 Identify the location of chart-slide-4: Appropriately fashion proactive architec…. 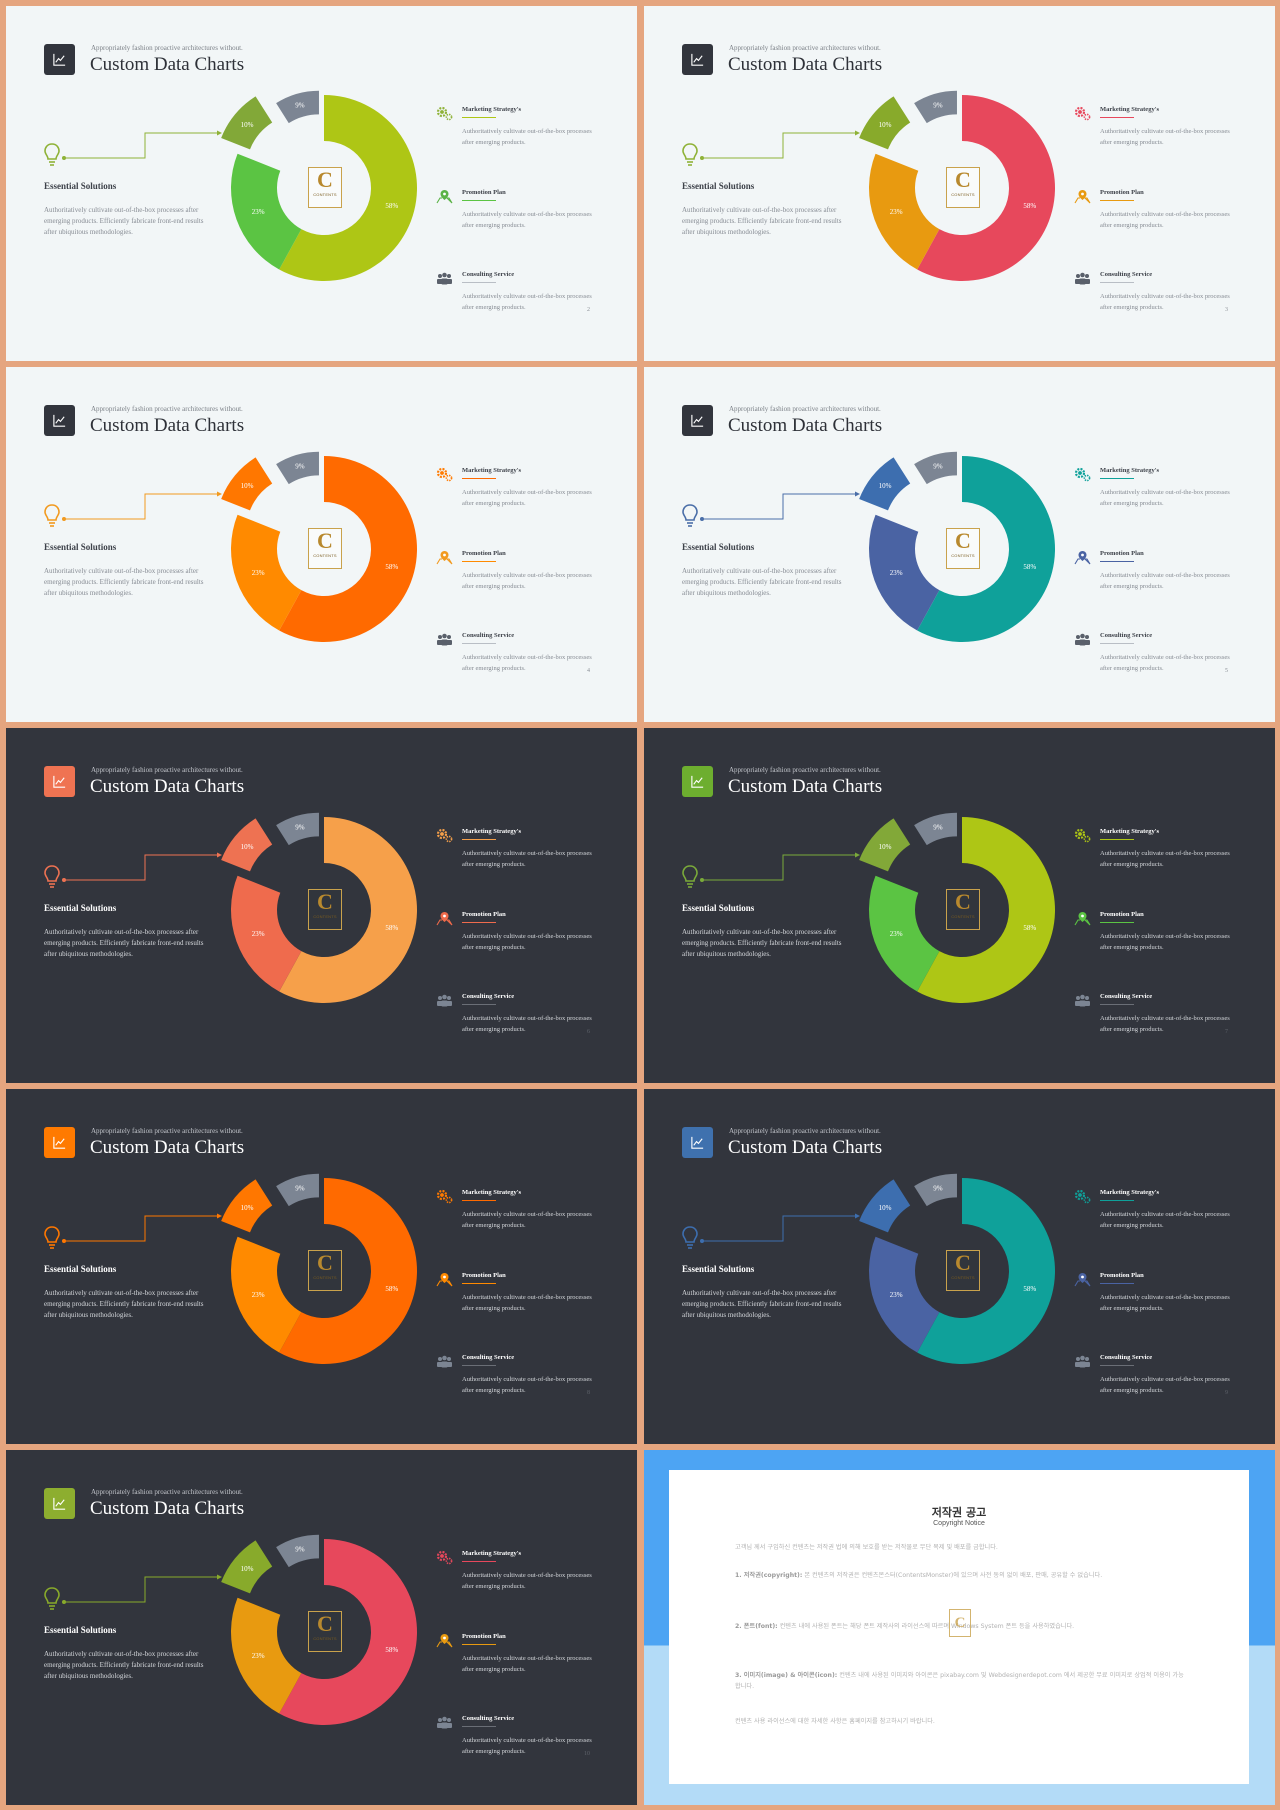
(321, 544).